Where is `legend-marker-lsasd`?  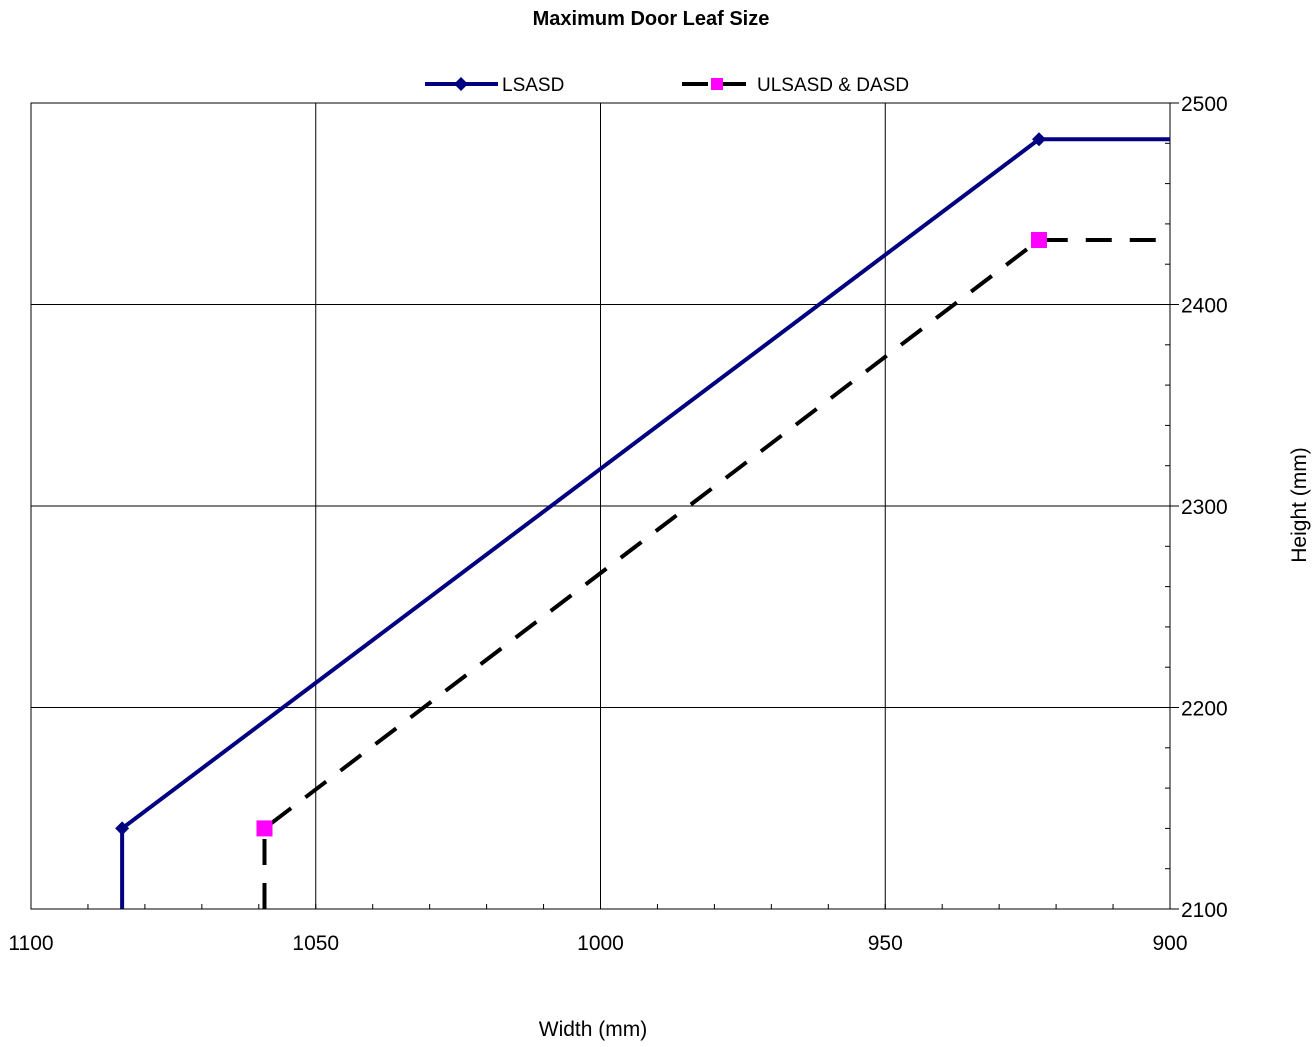
legend-marker-lsasd is located at coordinates (461, 84).